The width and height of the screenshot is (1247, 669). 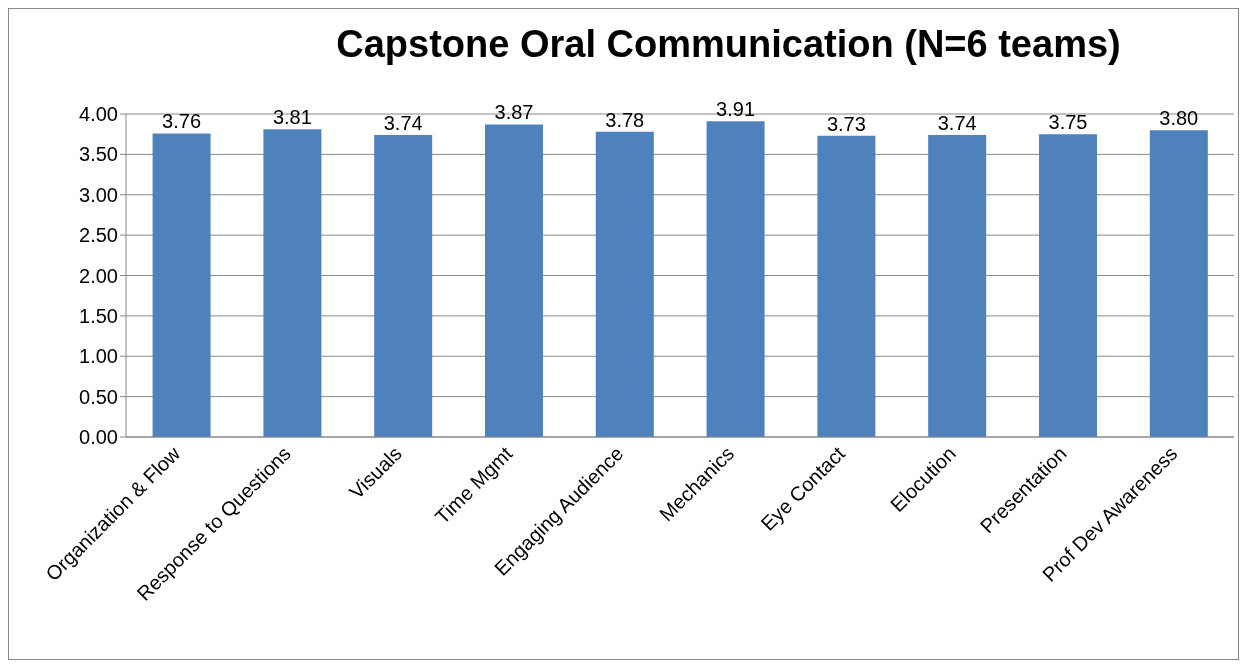 What do you see at coordinates (514, 112) in the screenshot?
I see `data-label: 3.87` at bounding box center [514, 112].